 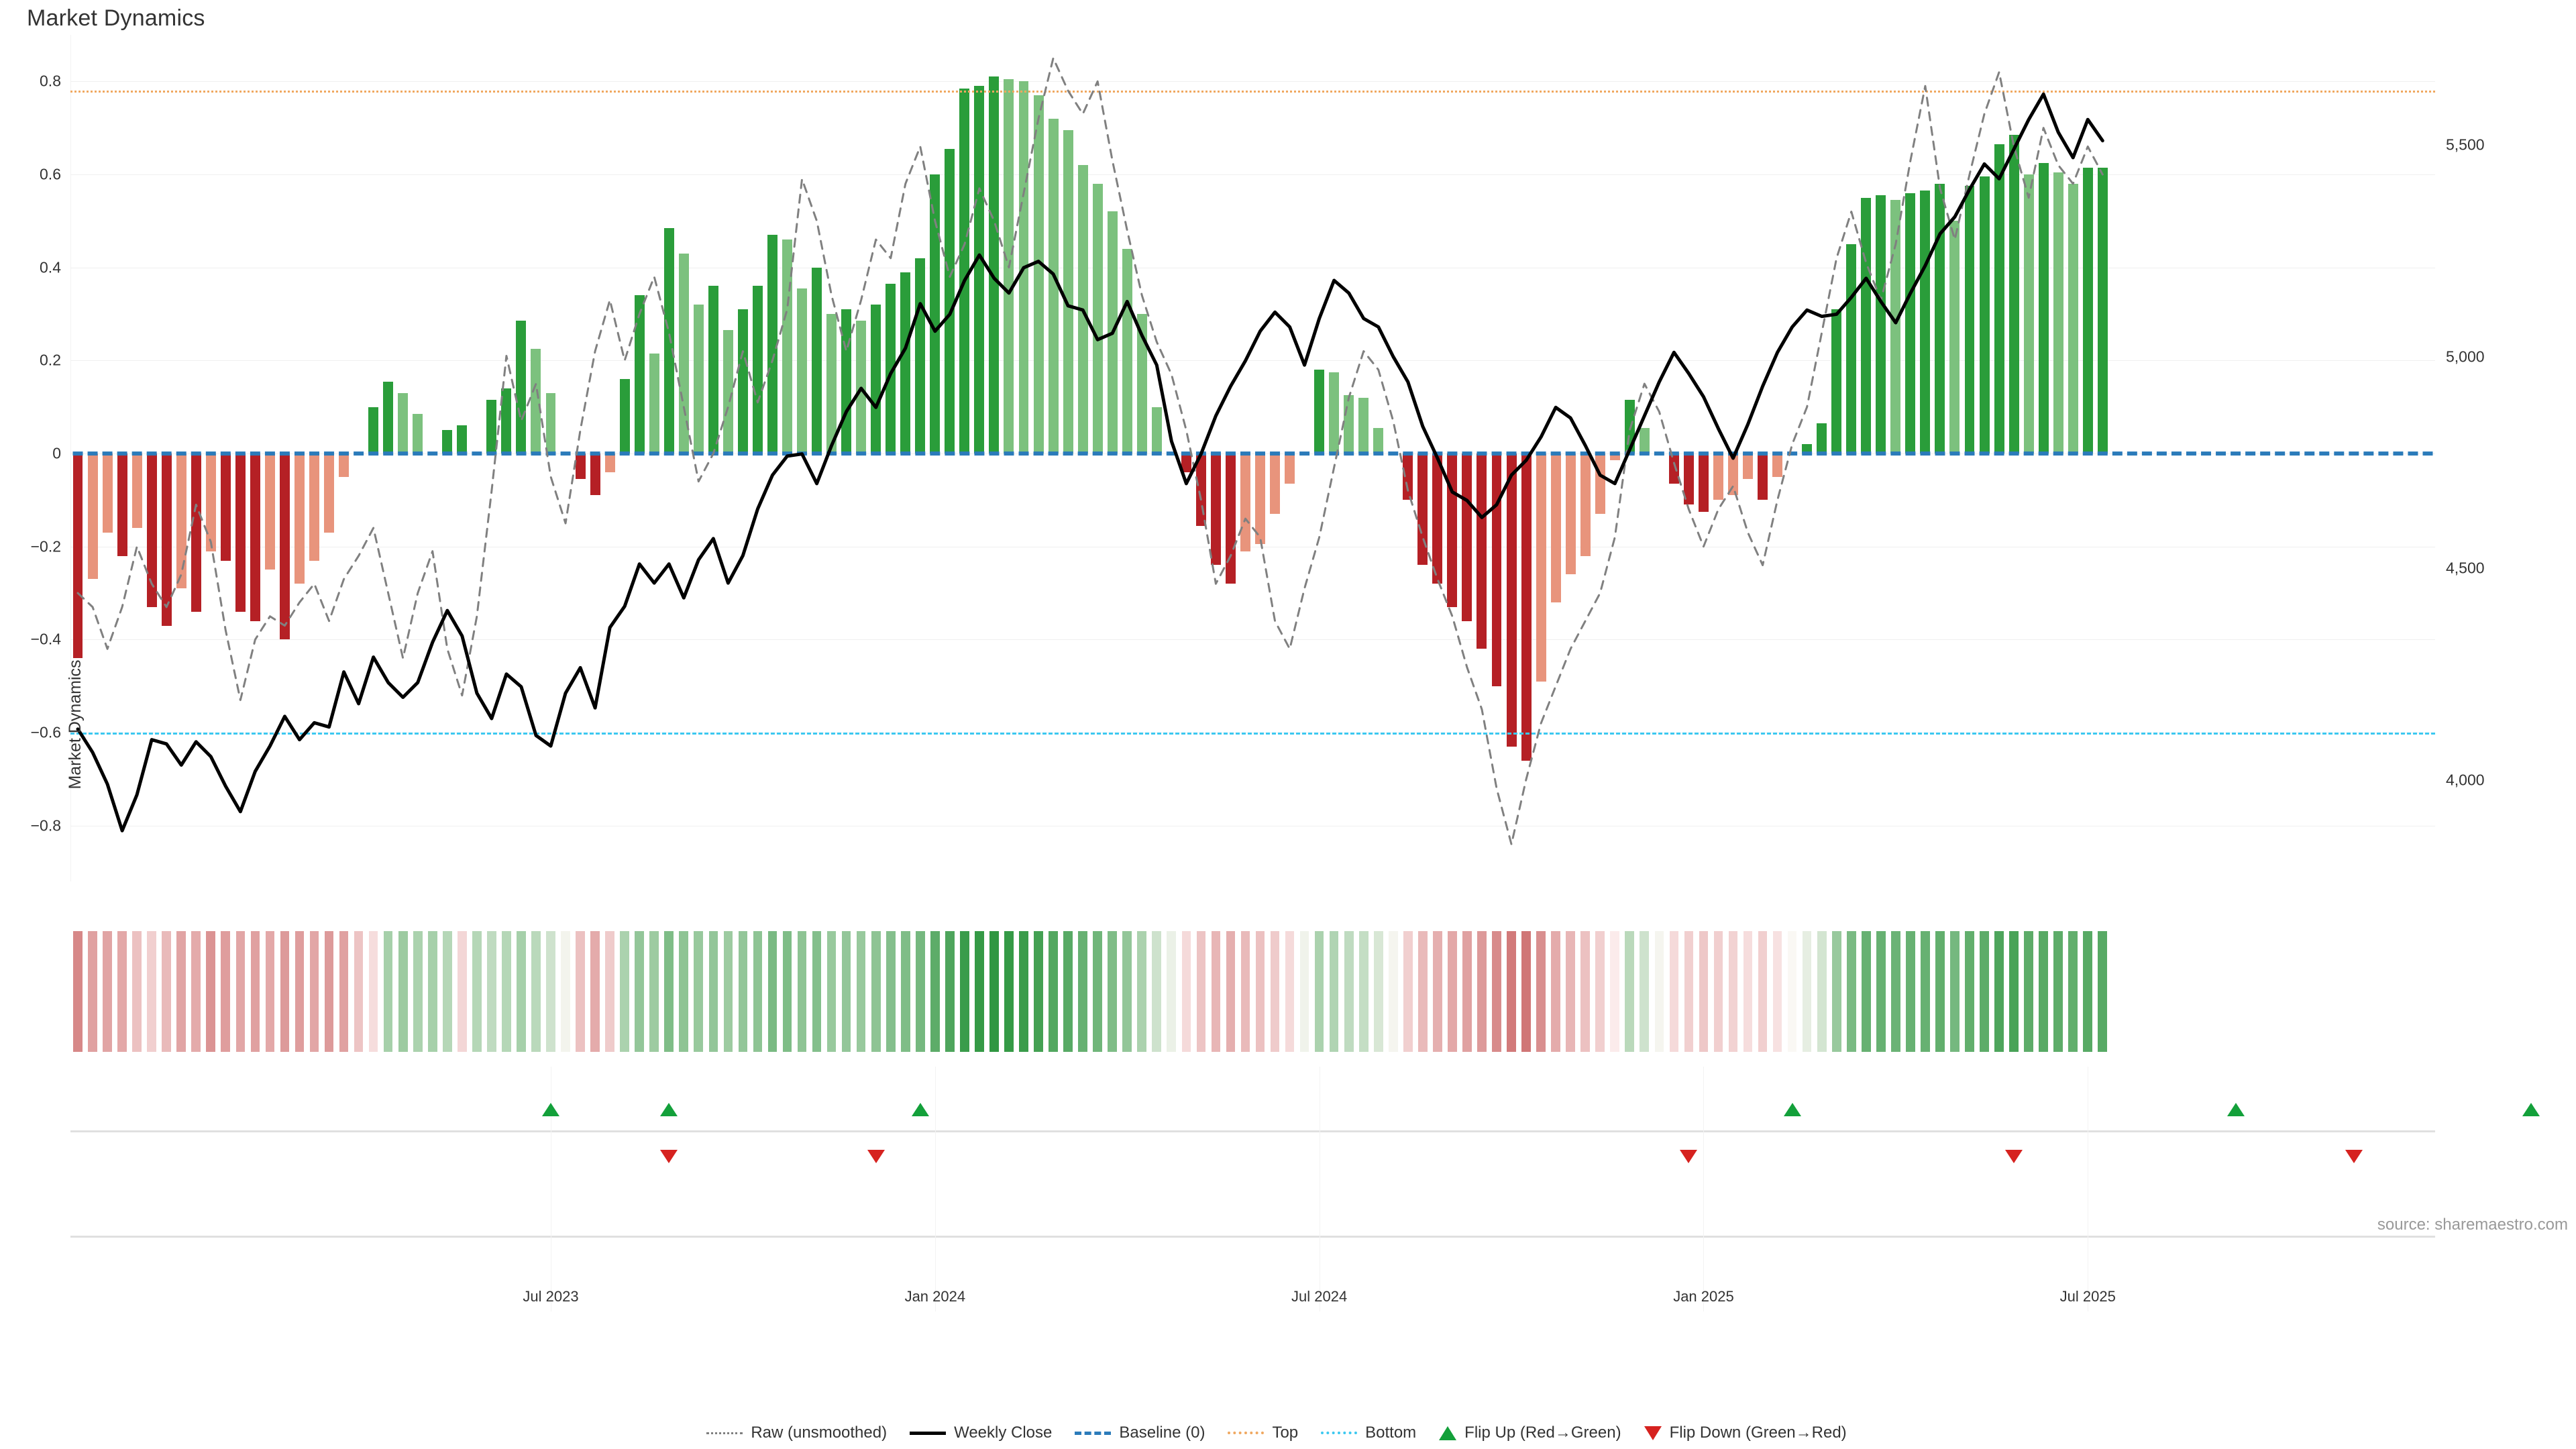 What do you see at coordinates (1263, 1433) in the screenshot?
I see `legend-item: Top` at bounding box center [1263, 1433].